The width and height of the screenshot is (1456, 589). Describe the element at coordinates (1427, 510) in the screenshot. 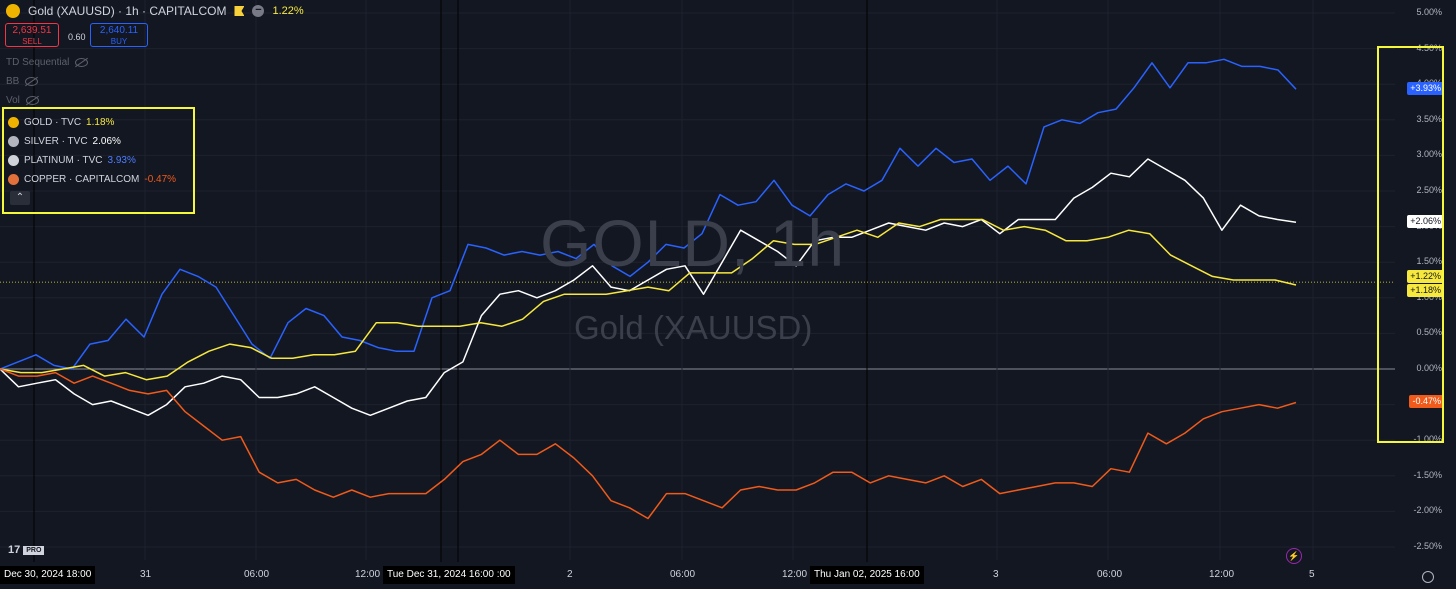

I see `y-tick-label: -2.00%` at that location.